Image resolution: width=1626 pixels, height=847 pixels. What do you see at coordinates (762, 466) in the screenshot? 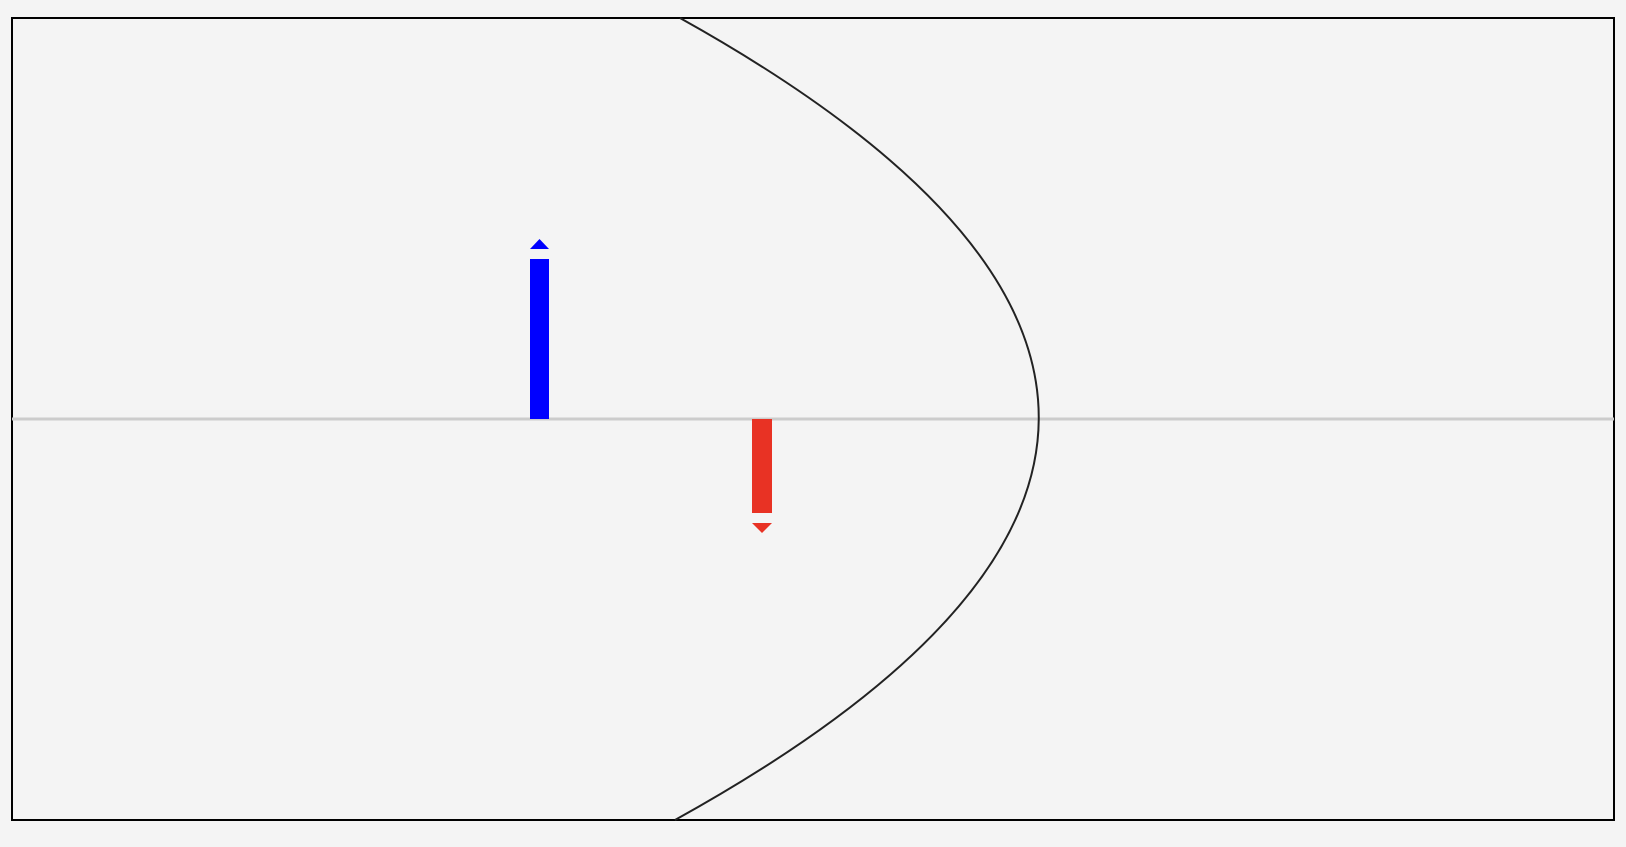
I see `negative-arrow-shaft` at bounding box center [762, 466].